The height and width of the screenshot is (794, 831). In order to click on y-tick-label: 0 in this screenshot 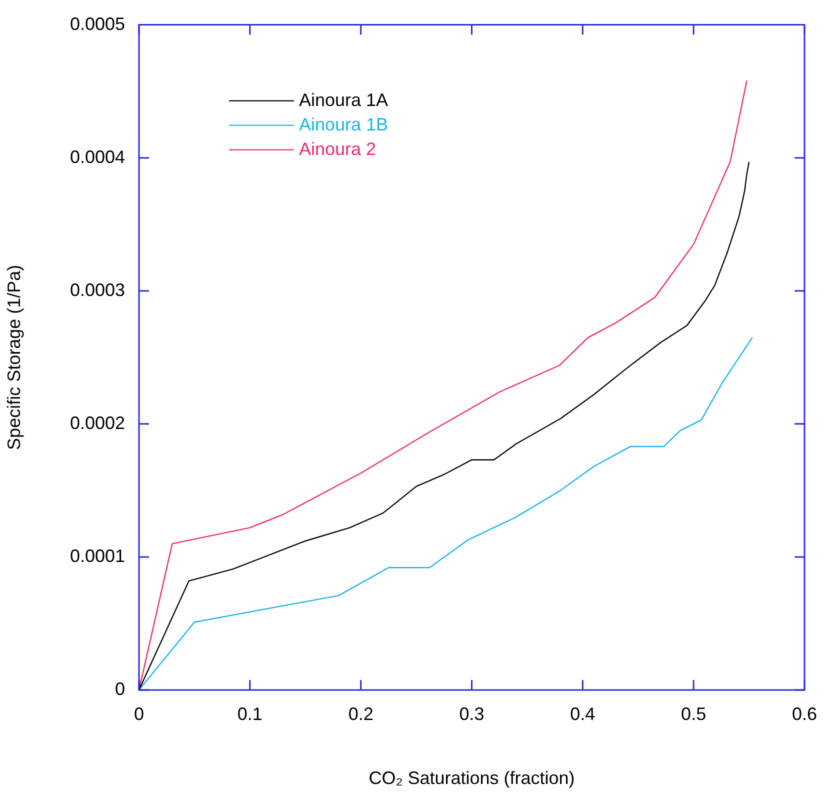, I will do `click(119, 688)`.